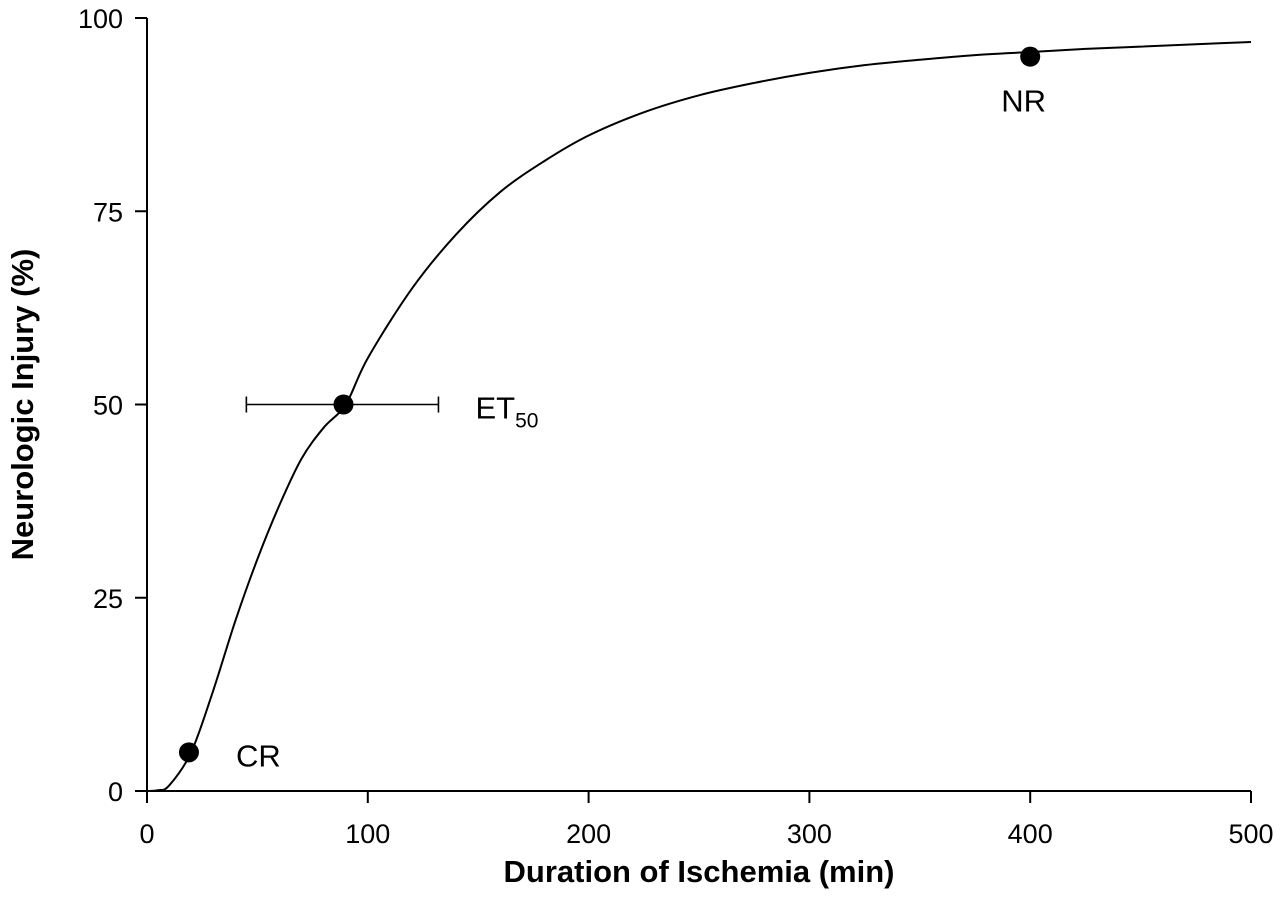 This screenshot has height=923, width=1280. I want to click on x-tick-label: 200, so click(588, 834).